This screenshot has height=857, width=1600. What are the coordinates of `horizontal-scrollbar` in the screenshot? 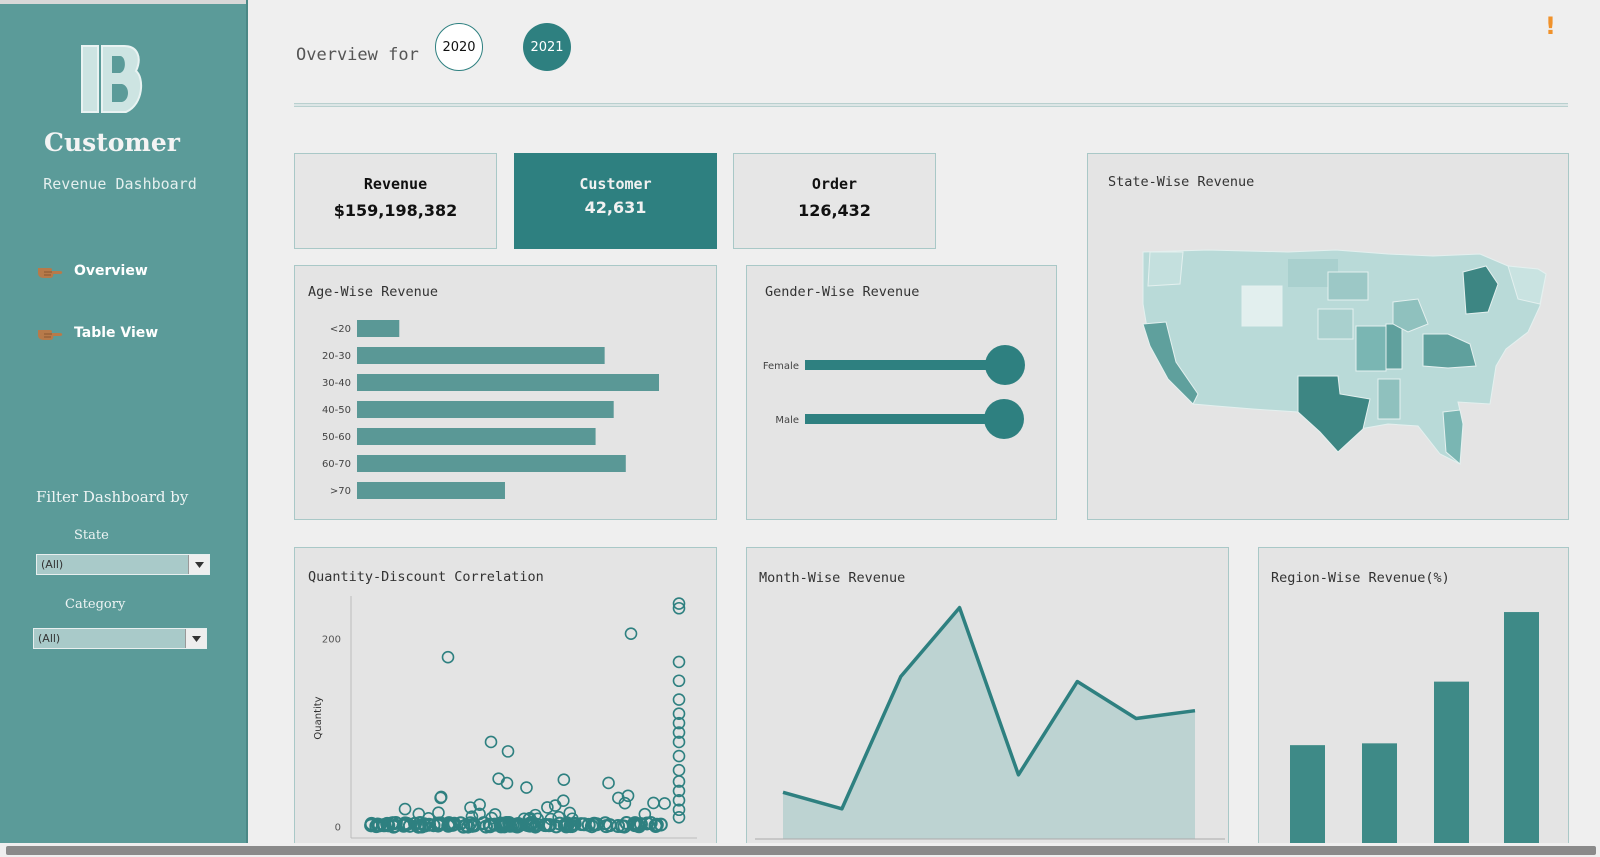 It's located at (800, 850).